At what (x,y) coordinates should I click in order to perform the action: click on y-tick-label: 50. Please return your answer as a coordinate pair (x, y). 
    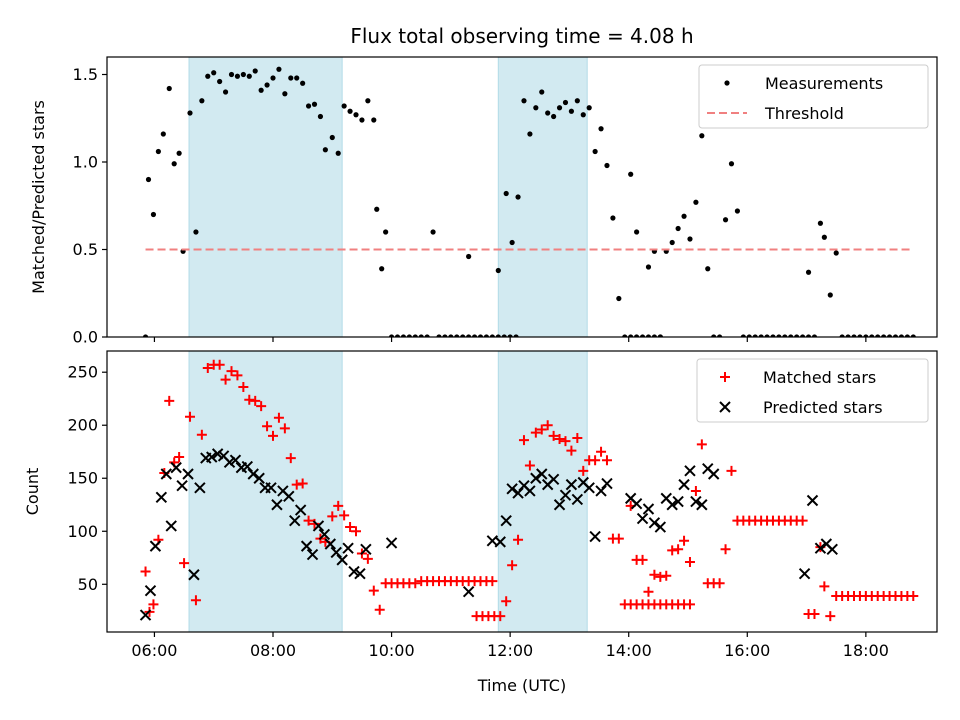
    Looking at the image, I should click on (88, 584).